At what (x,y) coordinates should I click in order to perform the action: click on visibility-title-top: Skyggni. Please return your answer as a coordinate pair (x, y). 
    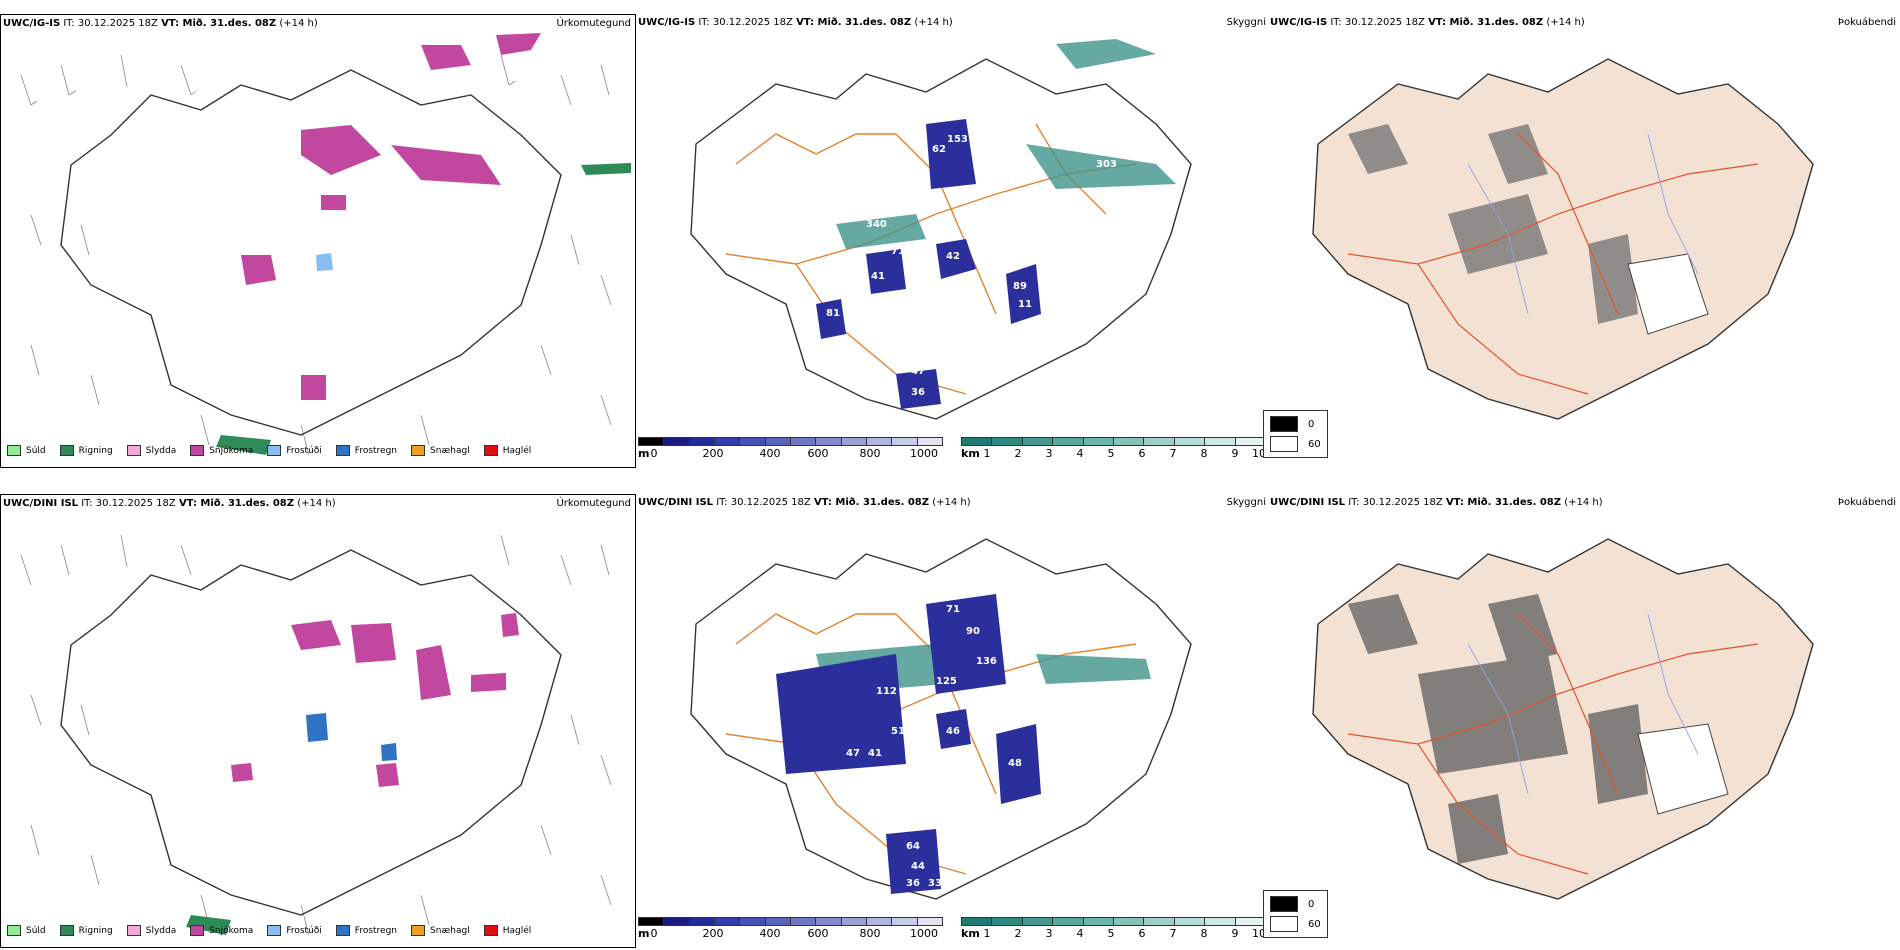
    Looking at the image, I should click on (1246, 22).